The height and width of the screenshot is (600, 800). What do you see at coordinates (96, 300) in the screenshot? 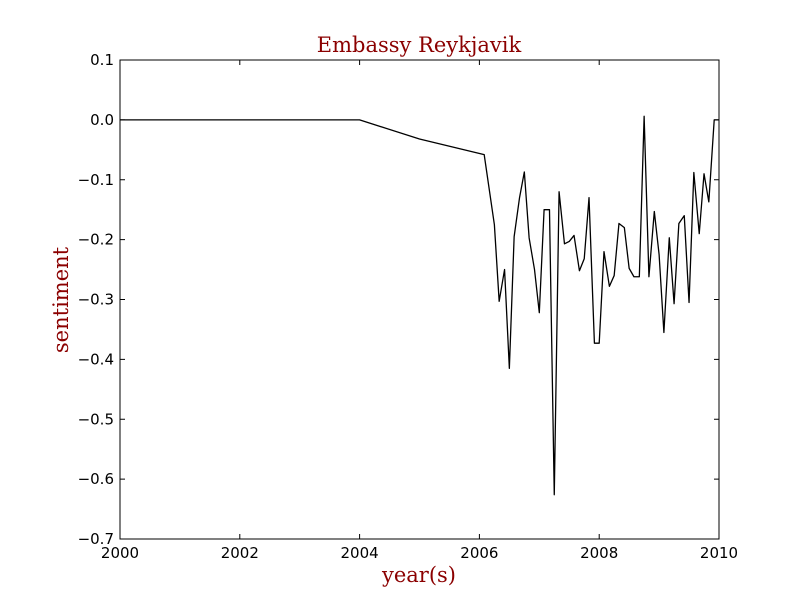
I see `y-tick-label: −0.3` at bounding box center [96, 300].